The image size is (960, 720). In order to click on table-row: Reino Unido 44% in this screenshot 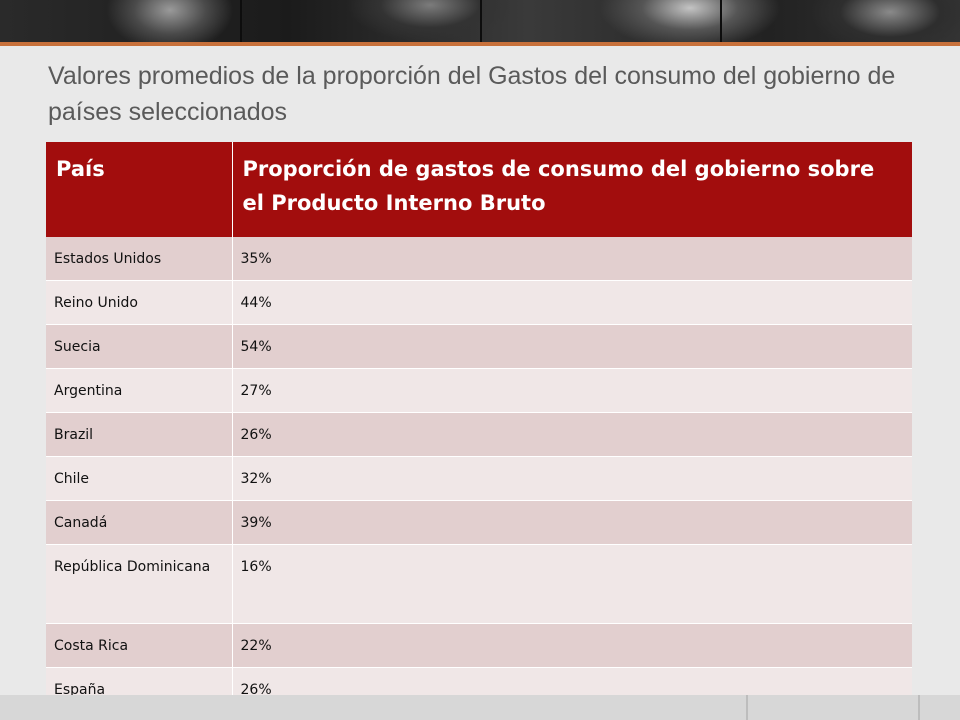, I will do `click(479, 302)`.